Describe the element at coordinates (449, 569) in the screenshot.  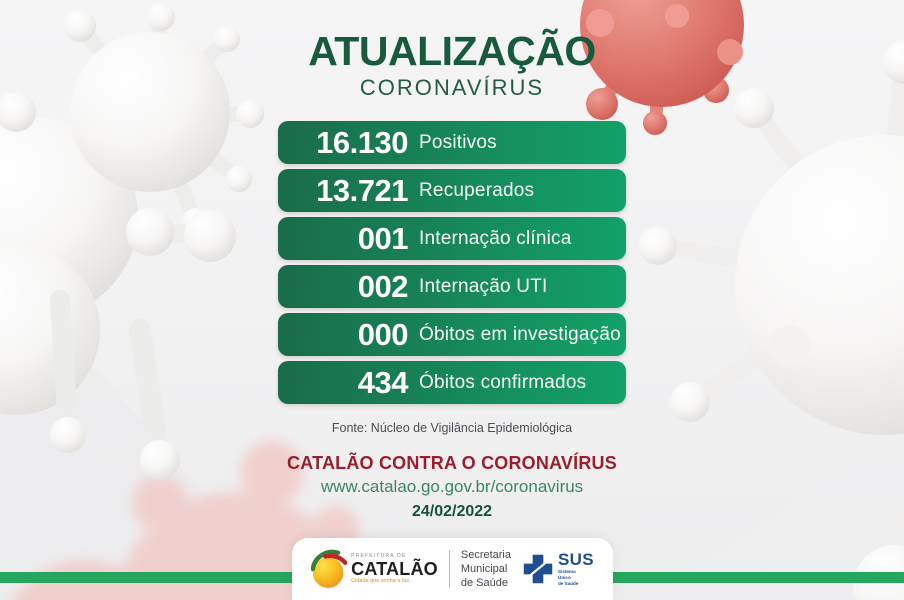
I see `footer-divider` at that location.